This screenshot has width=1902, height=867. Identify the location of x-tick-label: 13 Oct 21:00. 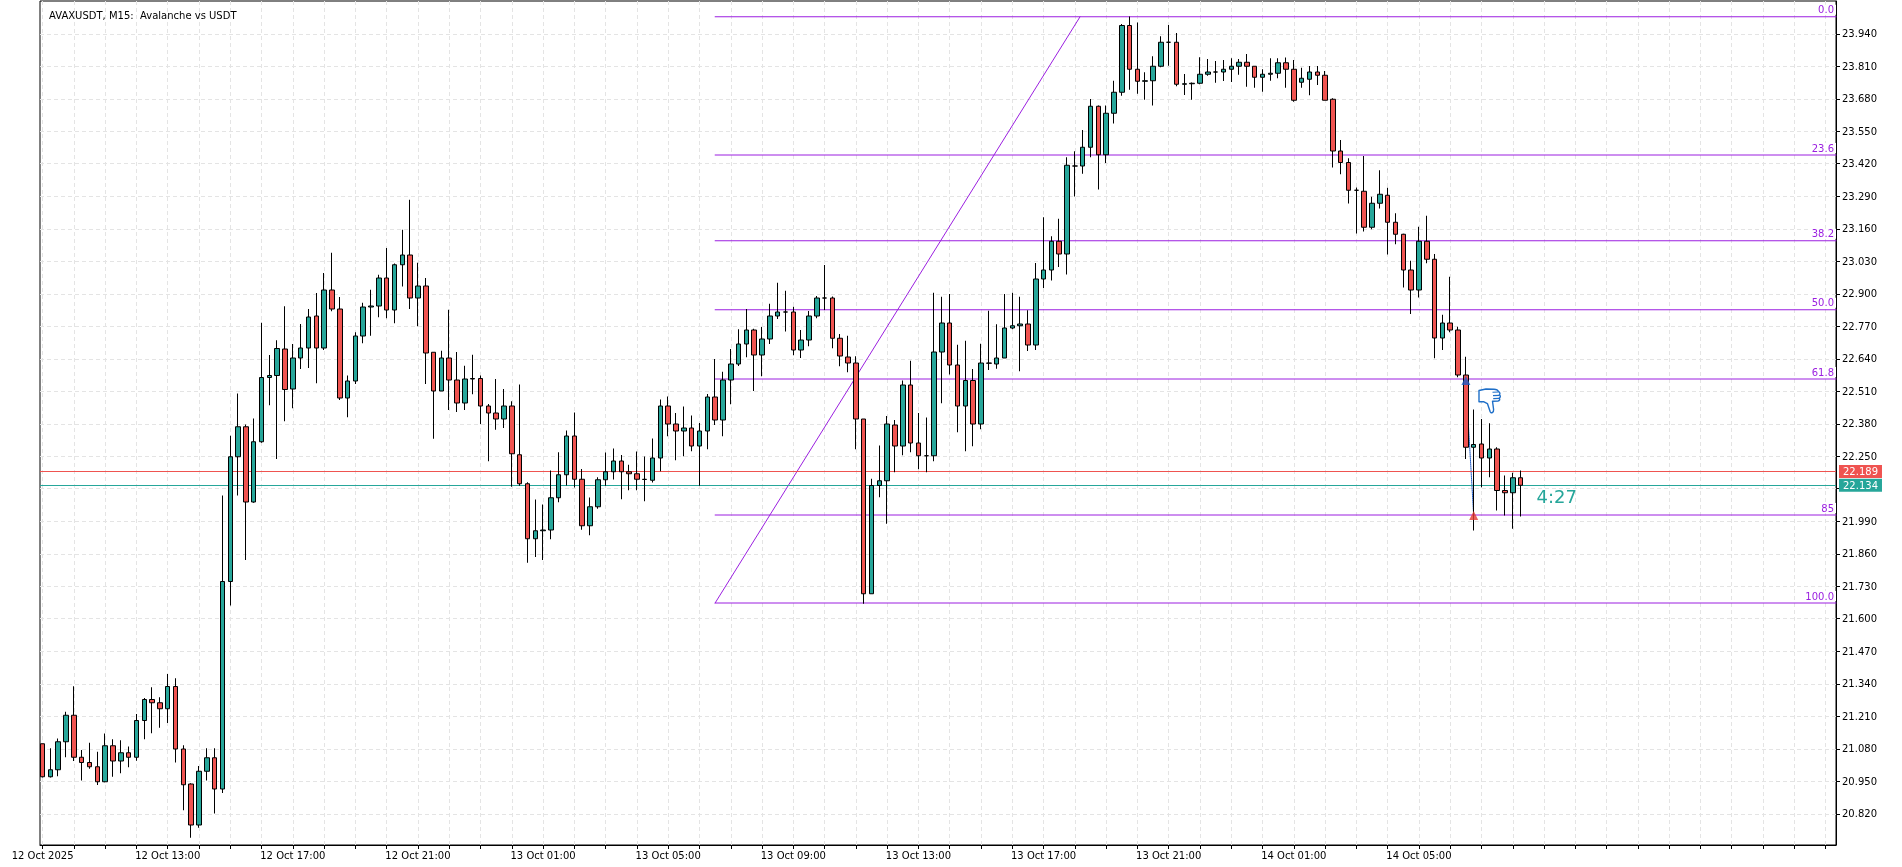
(1169, 855).